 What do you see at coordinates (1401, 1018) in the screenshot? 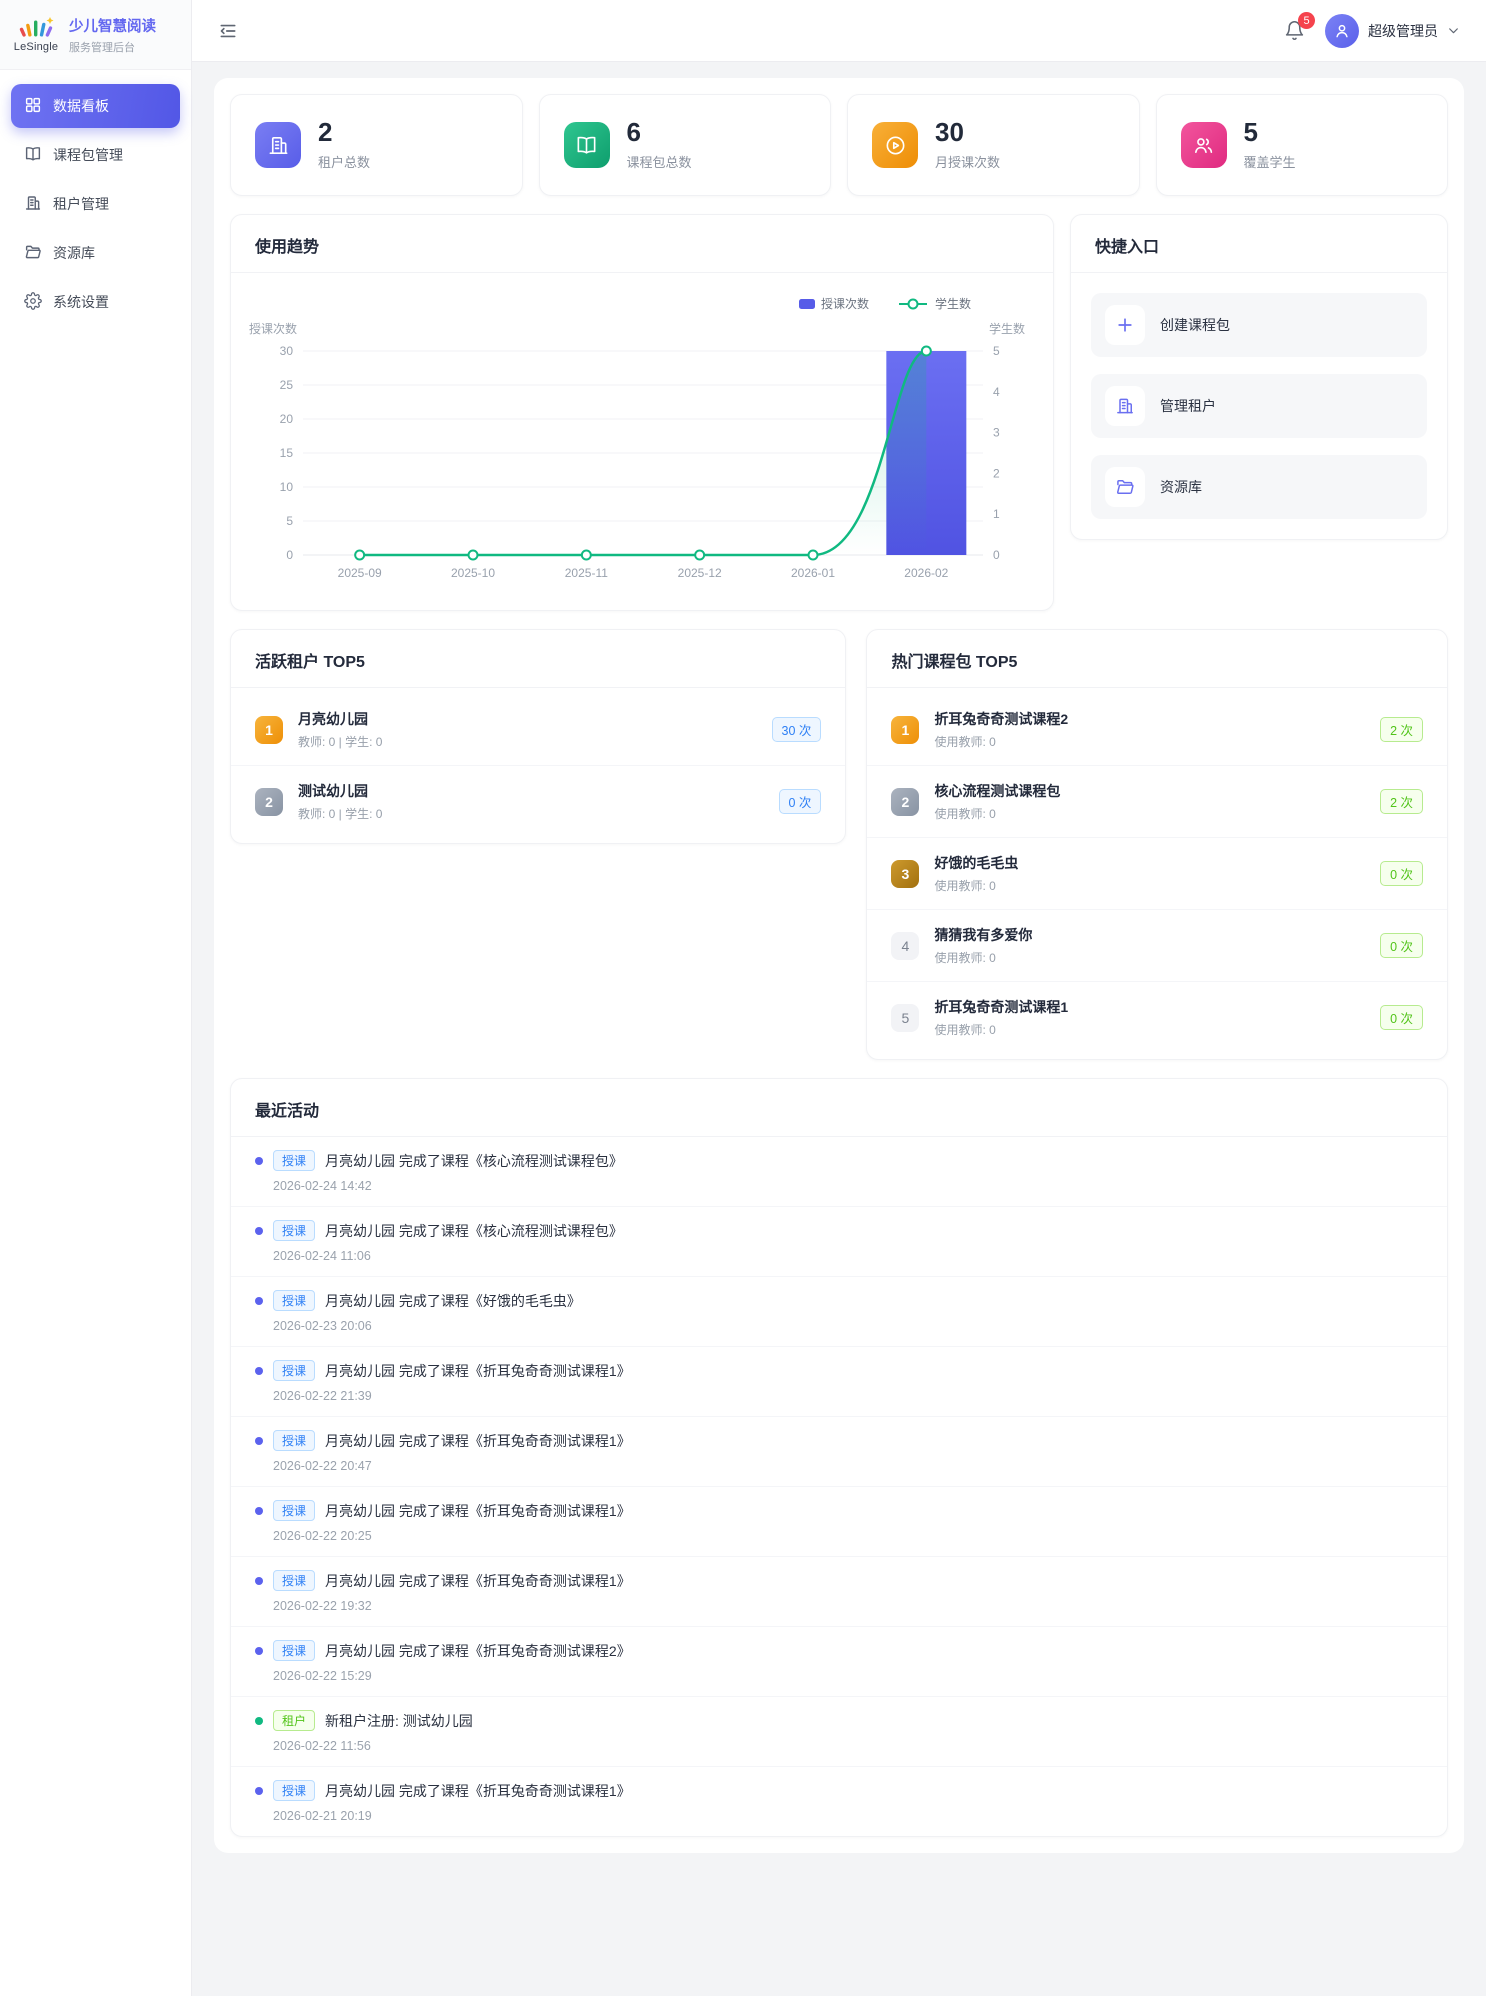
I see `usage-count-badge: 0 次` at bounding box center [1401, 1018].